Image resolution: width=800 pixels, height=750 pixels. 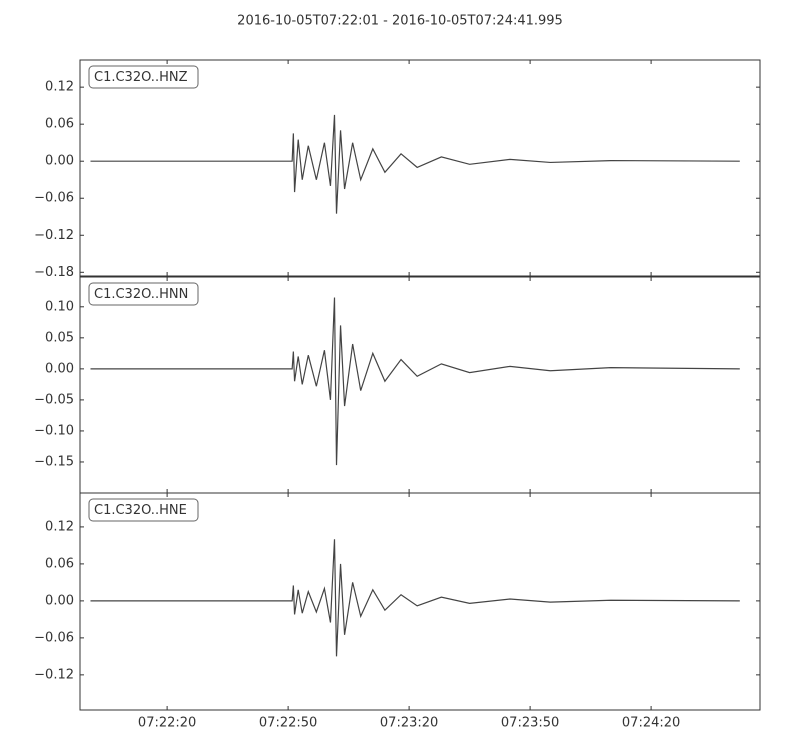 I want to click on x-tick-label: 07:23:50, so click(x=530, y=723).